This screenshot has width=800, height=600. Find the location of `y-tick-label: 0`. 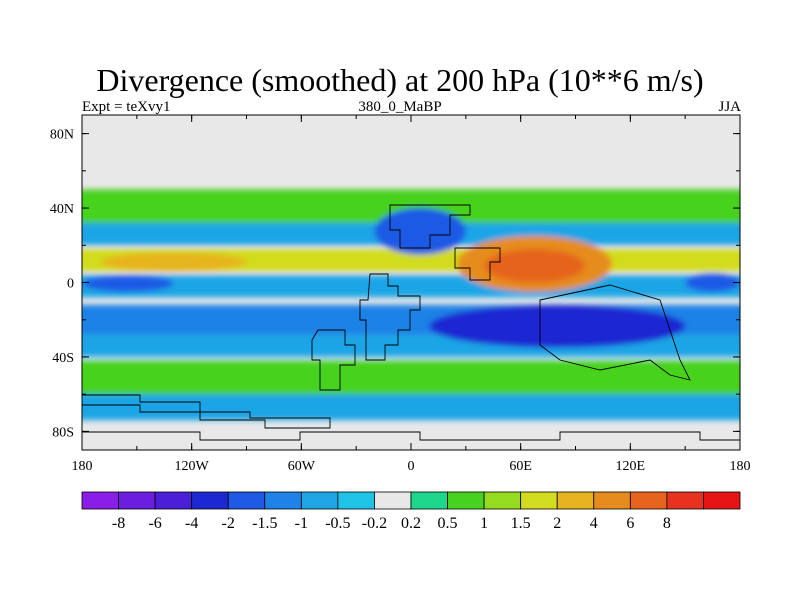

y-tick-label: 0 is located at coordinates (70, 284).